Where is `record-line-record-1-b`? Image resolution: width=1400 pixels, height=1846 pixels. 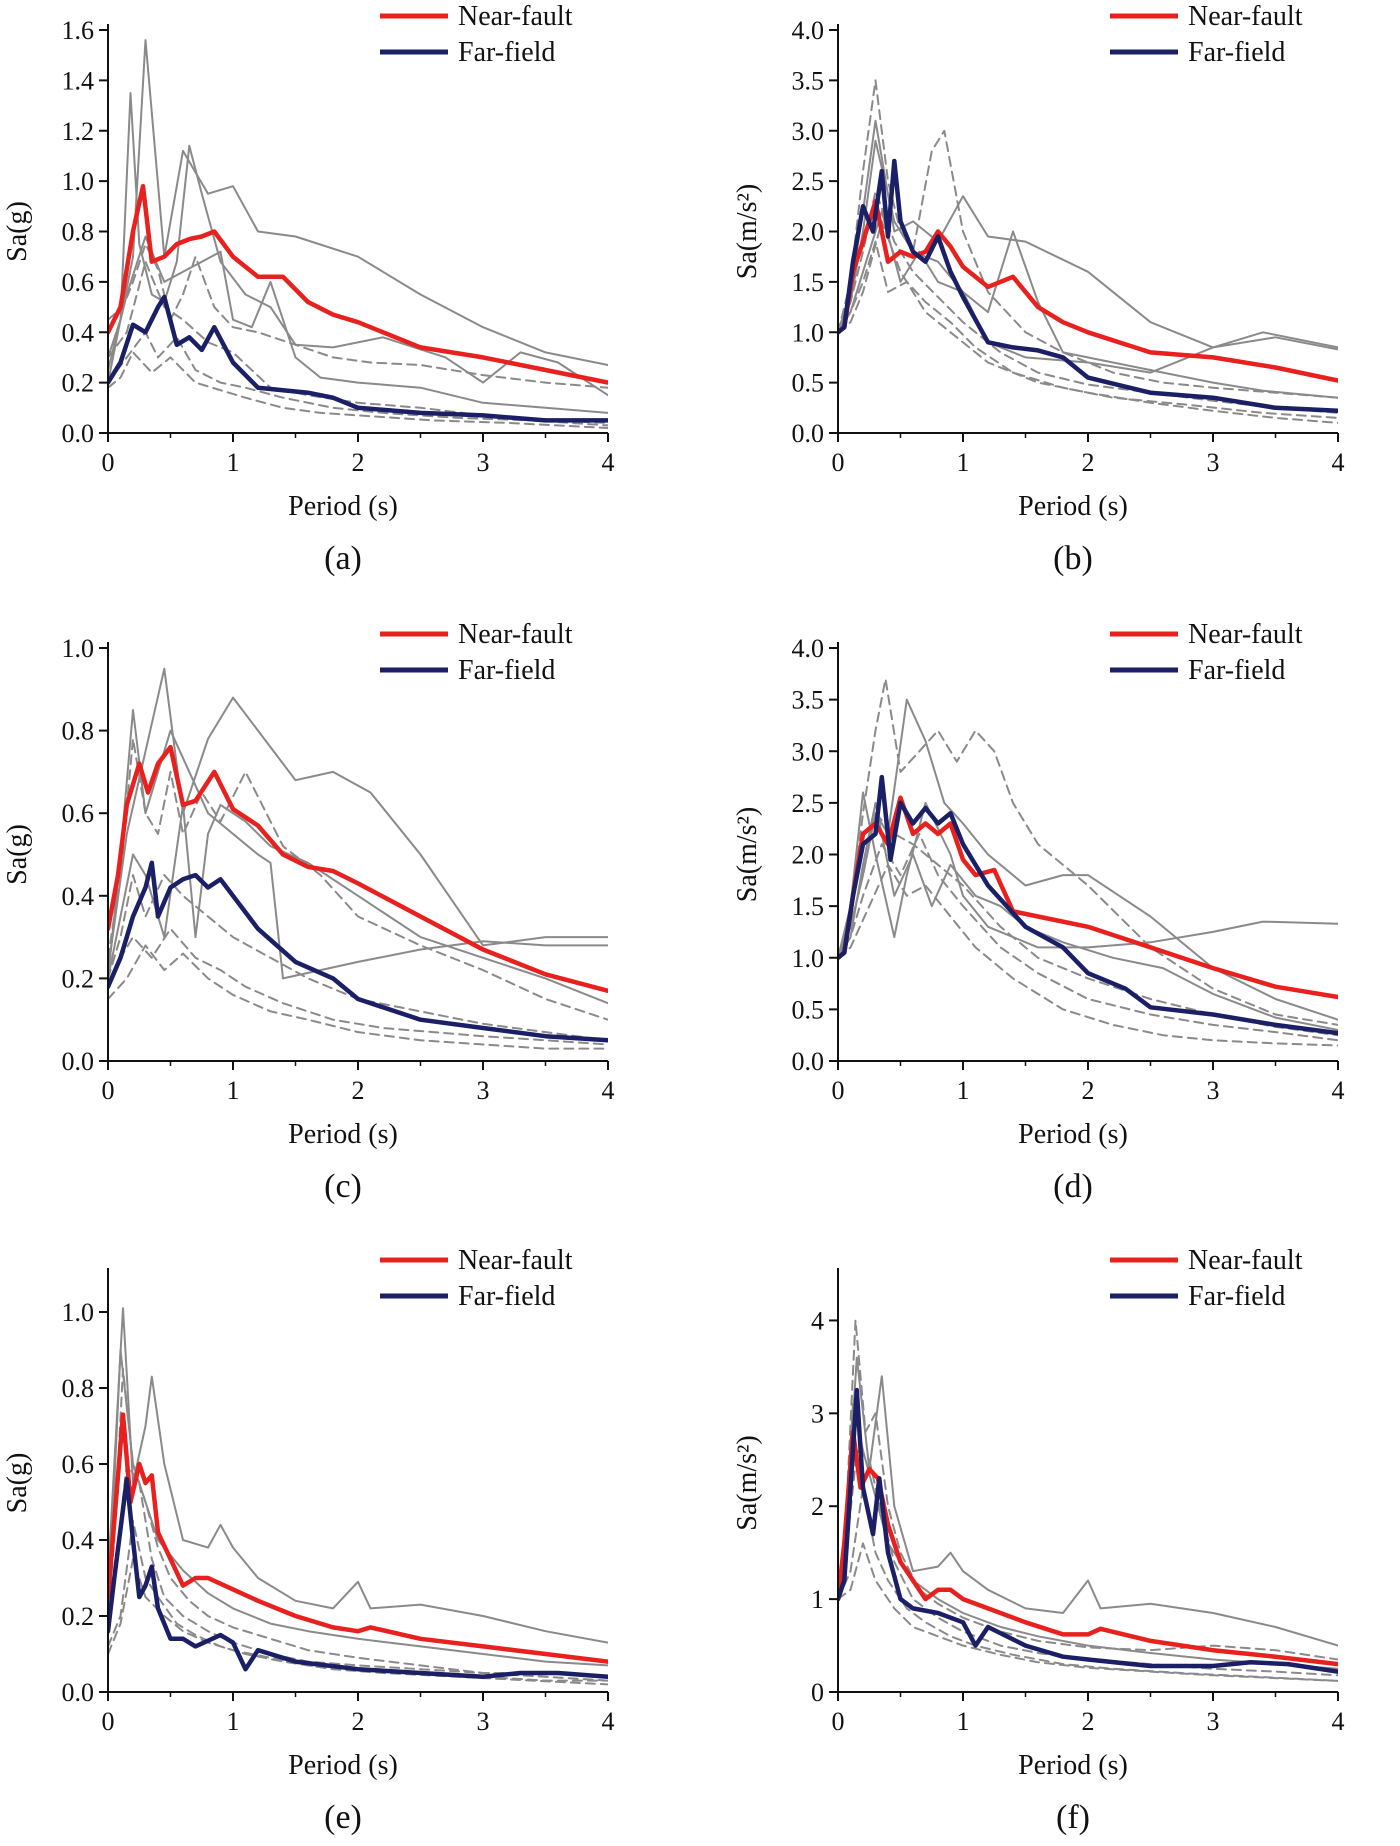
record-line-record-1-b is located at coordinates (1088, 235).